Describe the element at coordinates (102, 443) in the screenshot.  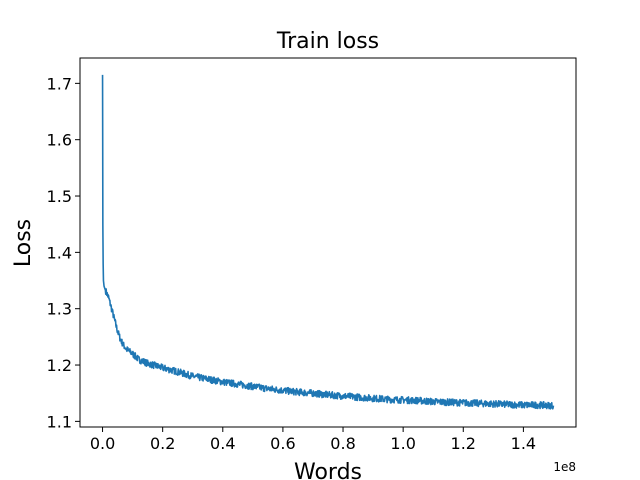
I see `x-tick-label: 0.0` at that location.